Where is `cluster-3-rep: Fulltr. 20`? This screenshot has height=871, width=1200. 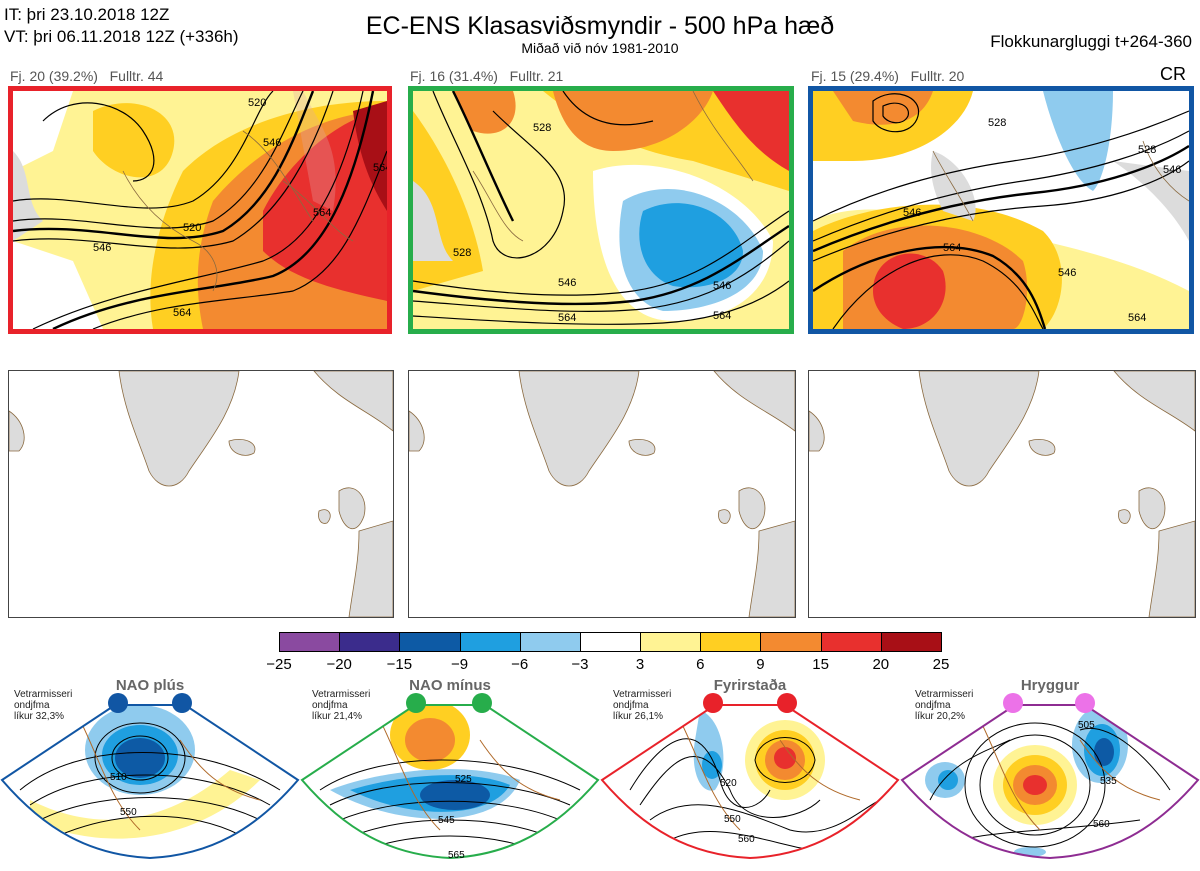
cluster-3-rep: Fulltr. 20 is located at coordinates (937, 76).